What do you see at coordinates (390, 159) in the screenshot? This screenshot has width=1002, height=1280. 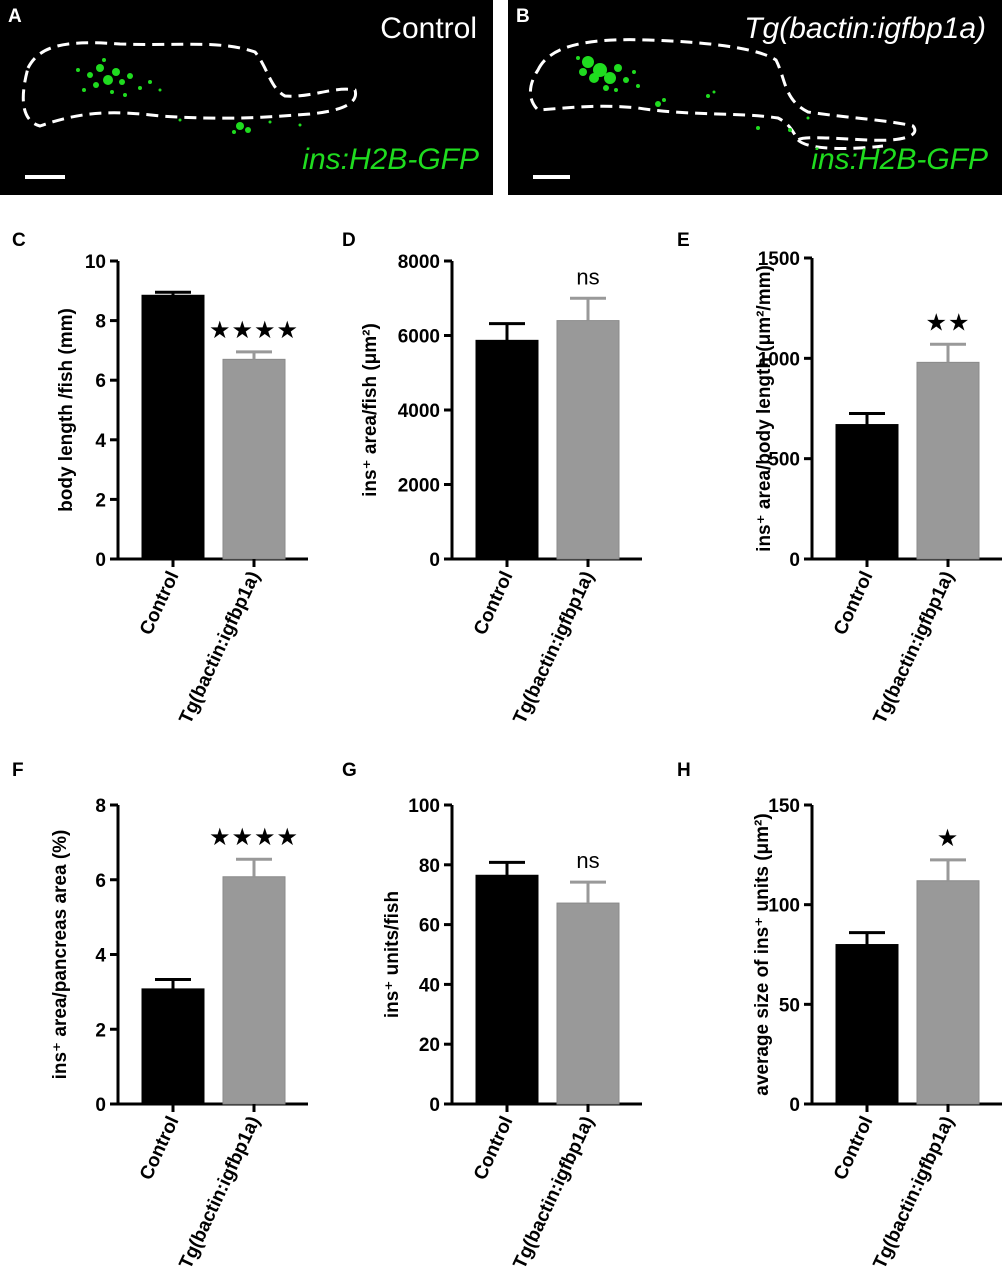 I see `micrograph-gene-label-control: ins:H2B-GFP` at bounding box center [390, 159].